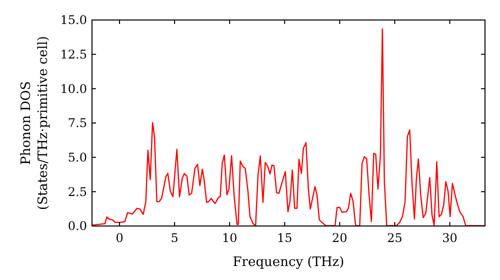 The height and width of the screenshot is (280, 500). Describe the element at coordinates (230, 238) in the screenshot. I see `x-tick-label: 10` at that location.